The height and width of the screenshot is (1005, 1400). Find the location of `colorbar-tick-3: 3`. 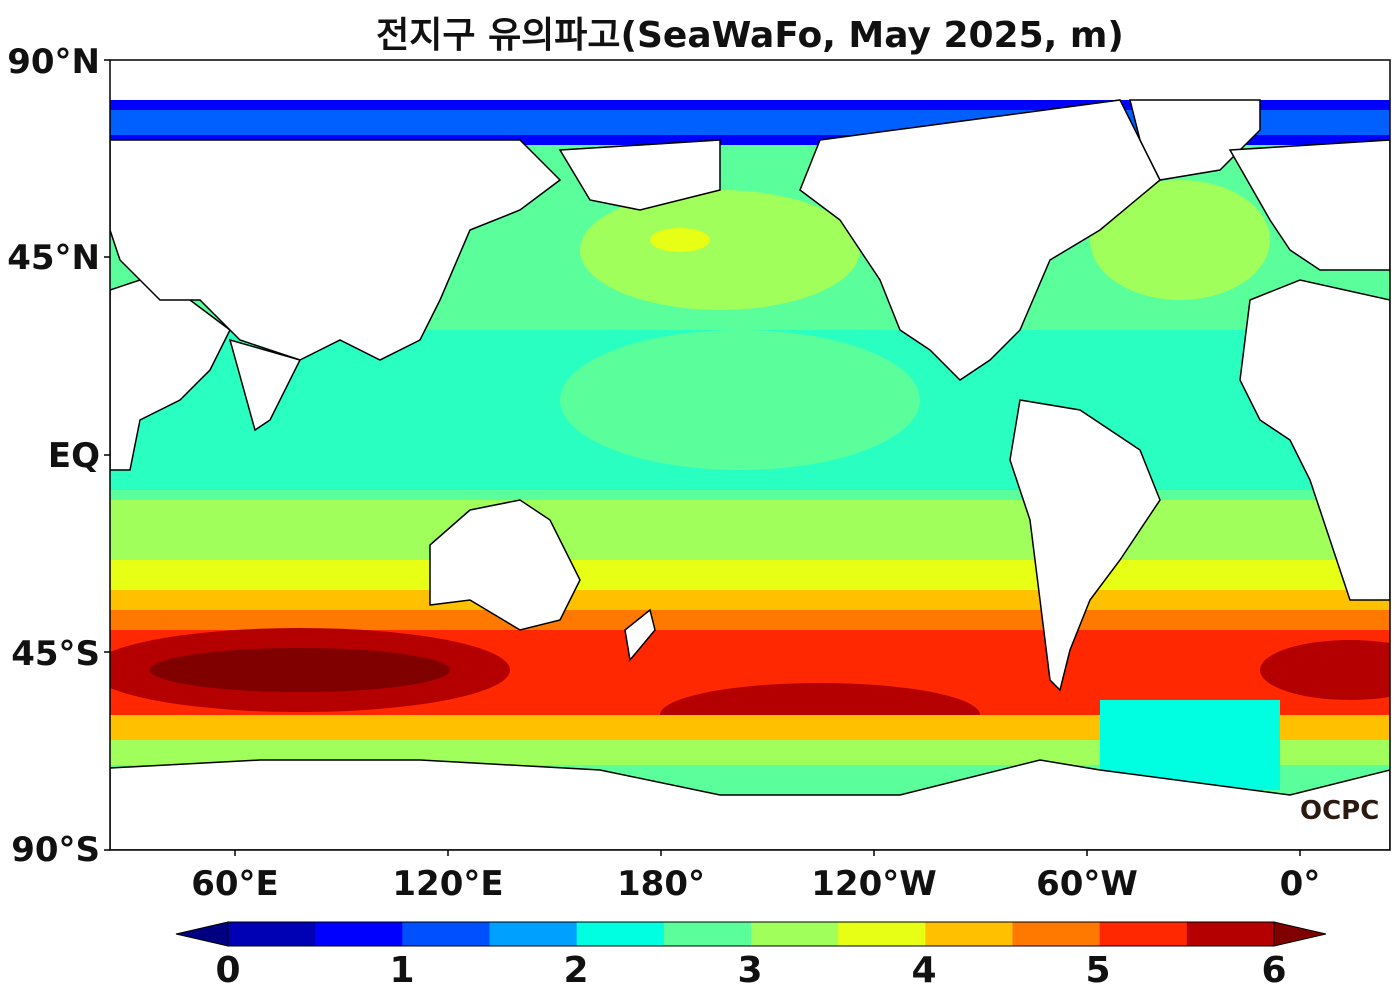

colorbar-tick-3: 3 is located at coordinates (750, 970).